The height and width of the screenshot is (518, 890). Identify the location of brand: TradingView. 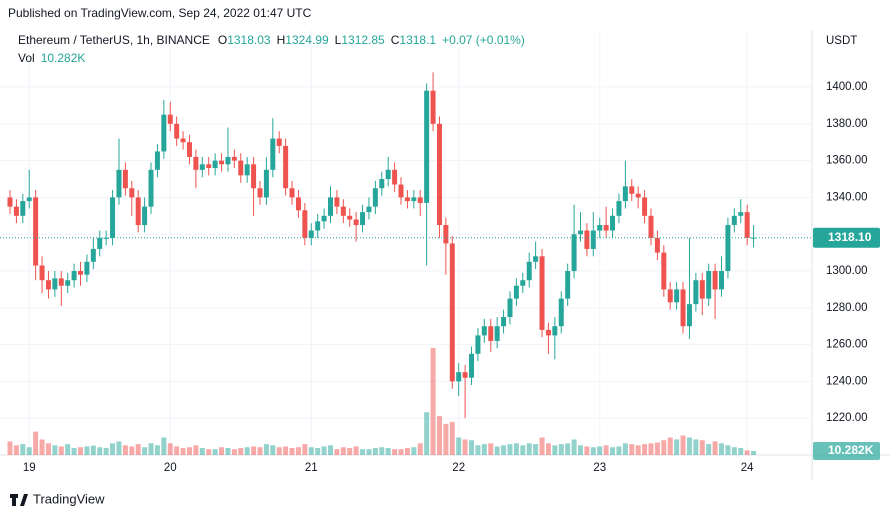
(69, 498).